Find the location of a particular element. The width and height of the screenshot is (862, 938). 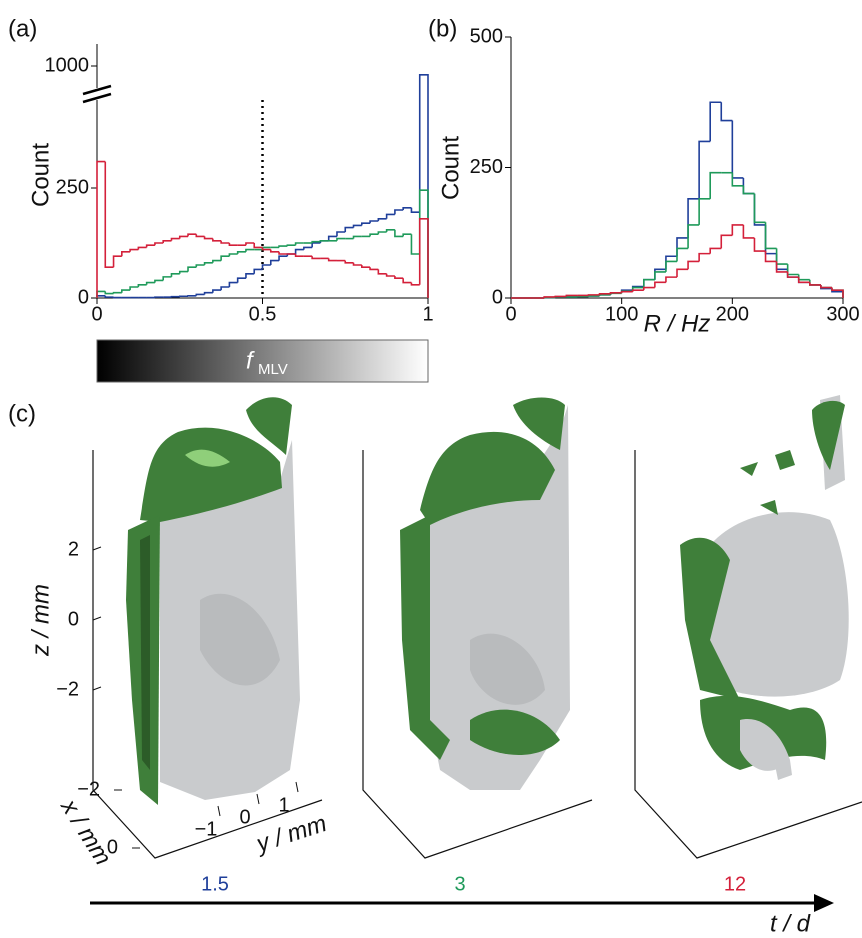

panel-label: (b) is located at coordinates (442, 28).